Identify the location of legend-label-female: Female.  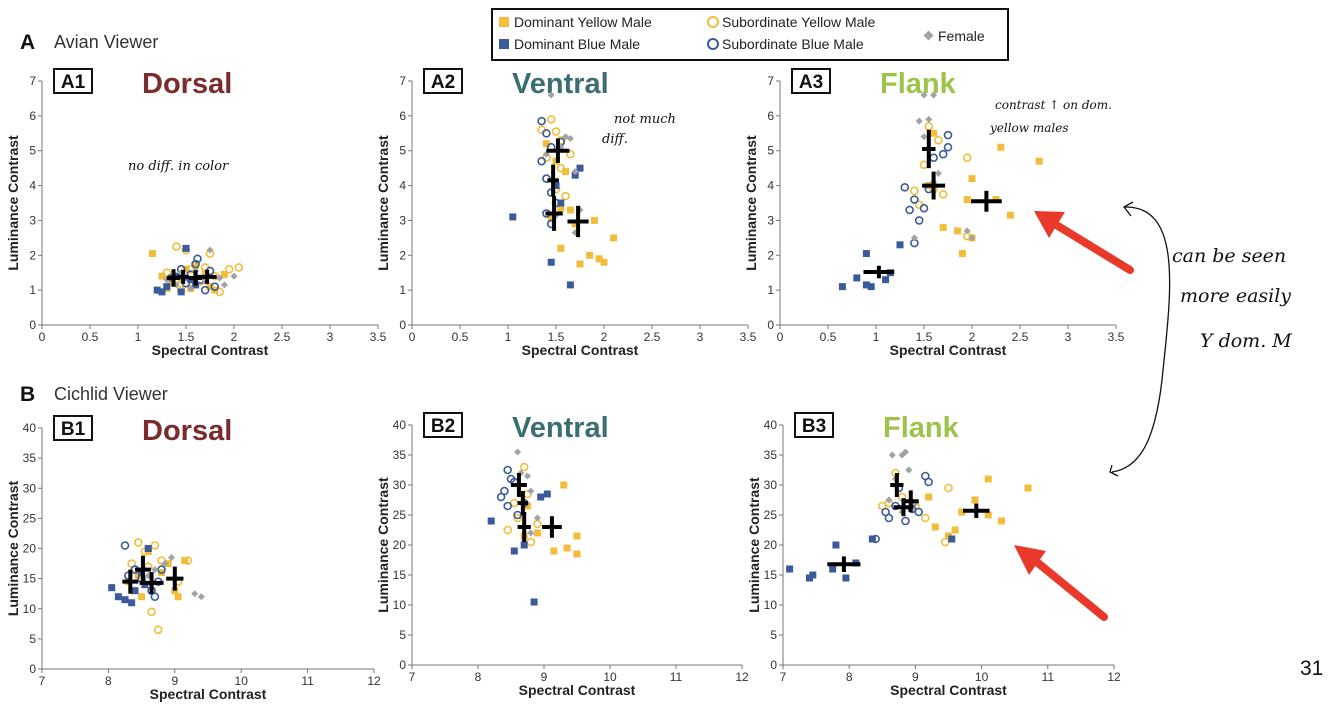
(961, 36).